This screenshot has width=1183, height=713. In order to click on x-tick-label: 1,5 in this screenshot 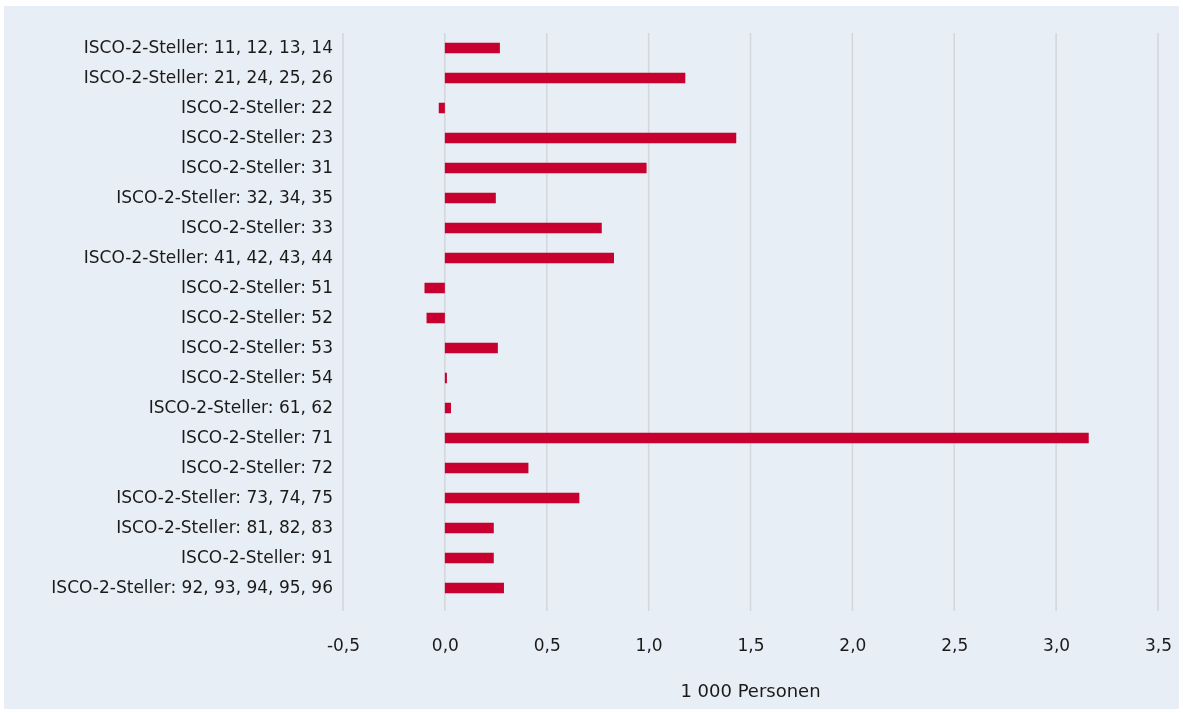, I will do `click(751, 645)`.